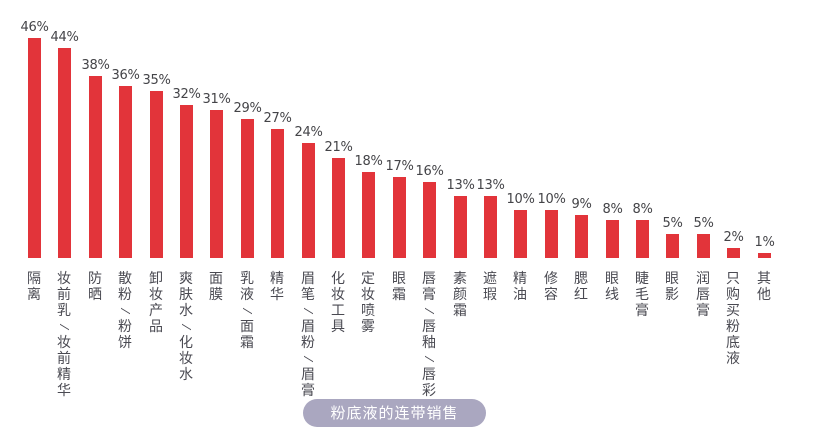 The height and width of the screenshot is (444, 816). What do you see at coordinates (95, 65) in the screenshot?
I see `bar-value-label: 38%` at bounding box center [95, 65].